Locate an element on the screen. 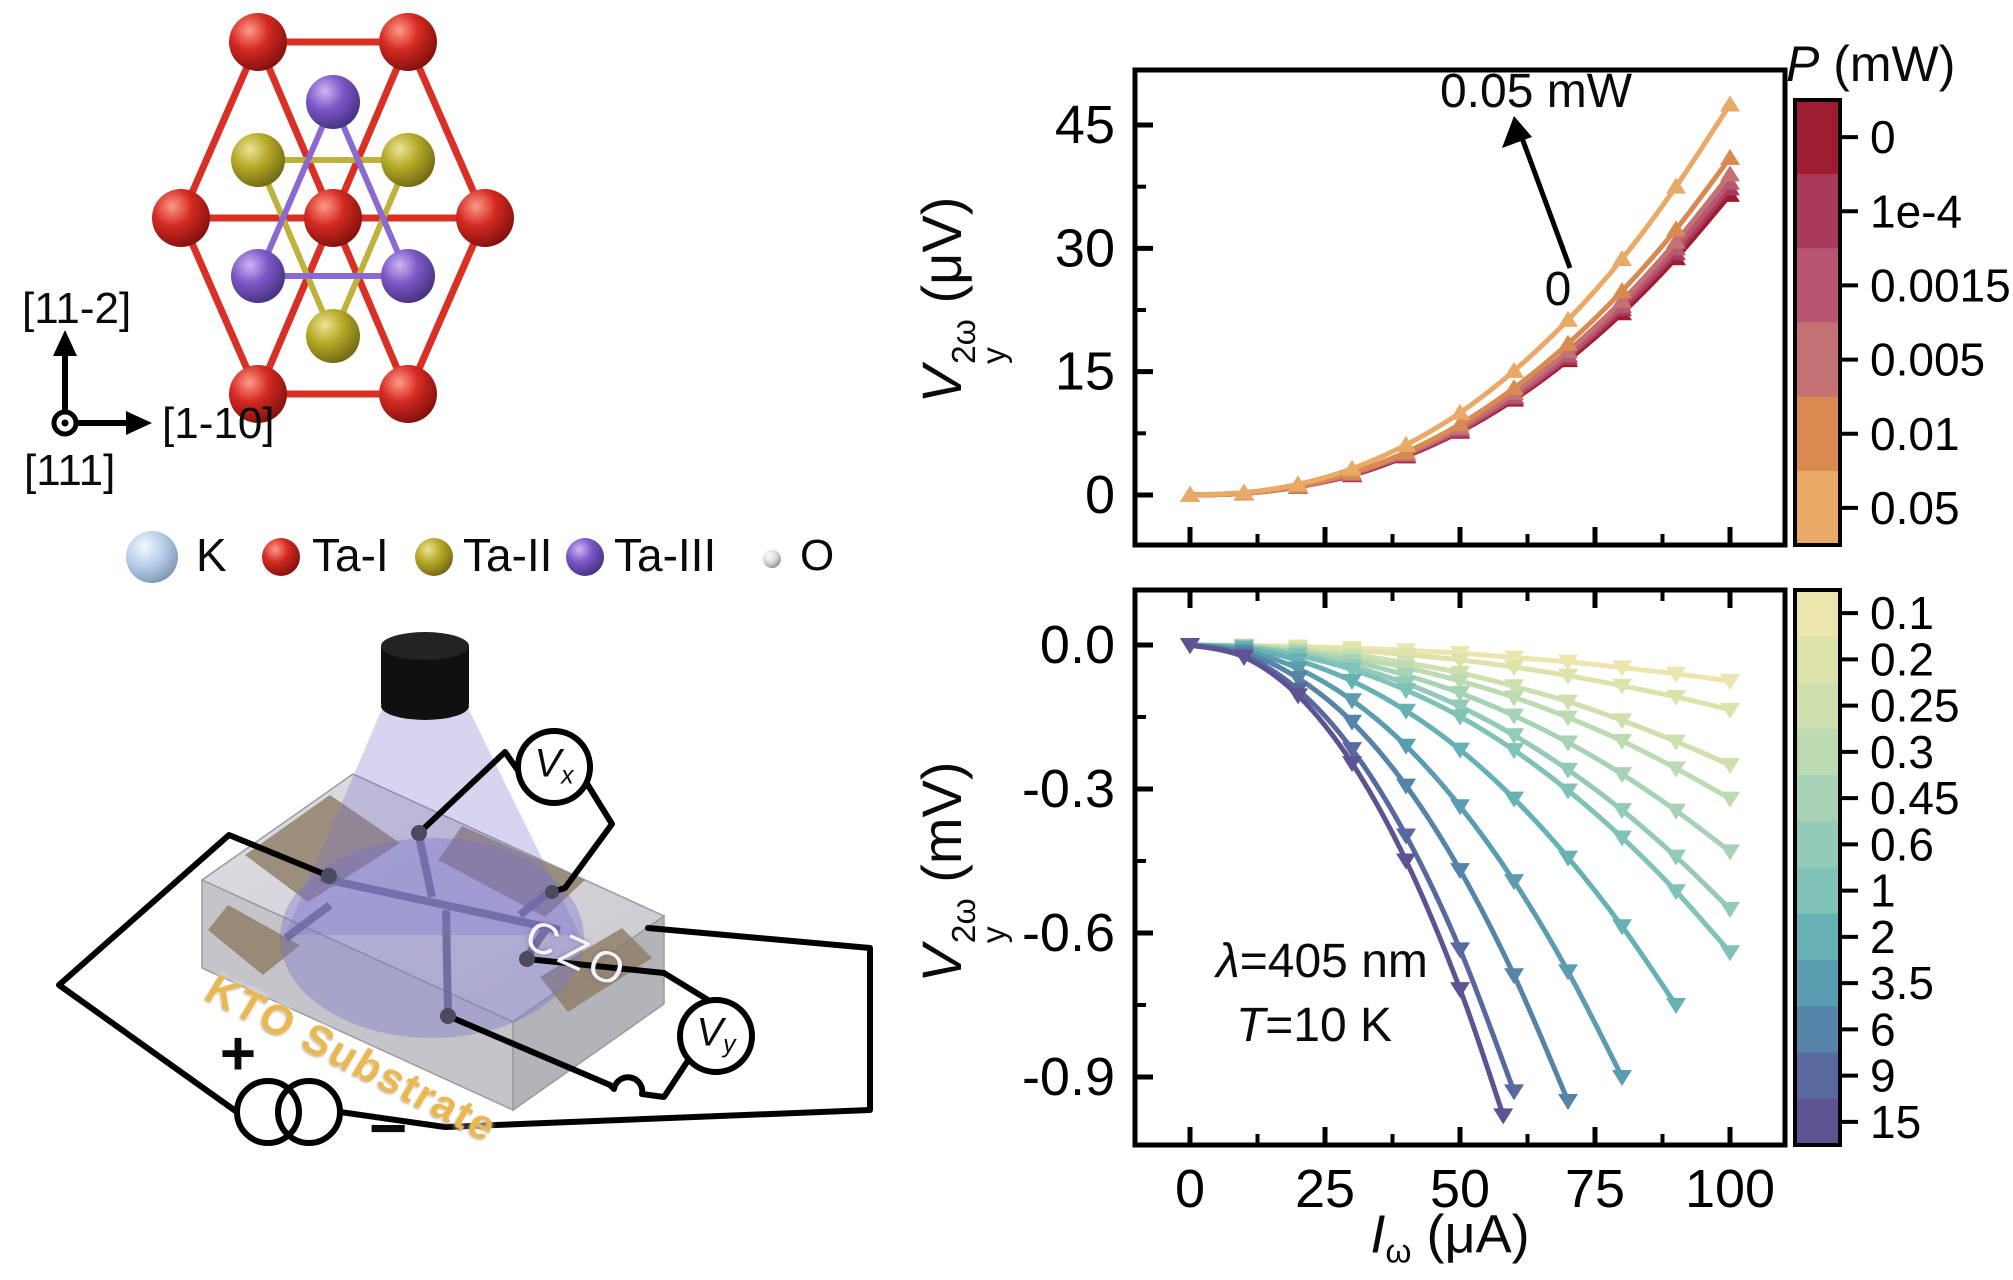 The image size is (2013, 1280). laser-head is located at coordinates (425, 676).